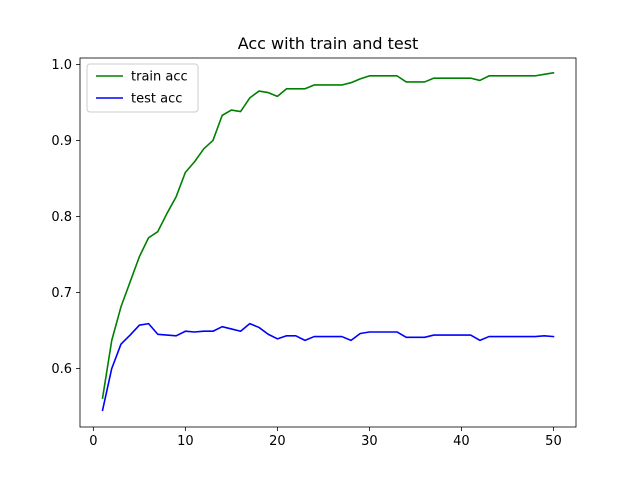 This screenshot has width=640, height=480. What do you see at coordinates (328, 367) in the screenshot?
I see `series-line-test-acc` at bounding box center [328, 367].